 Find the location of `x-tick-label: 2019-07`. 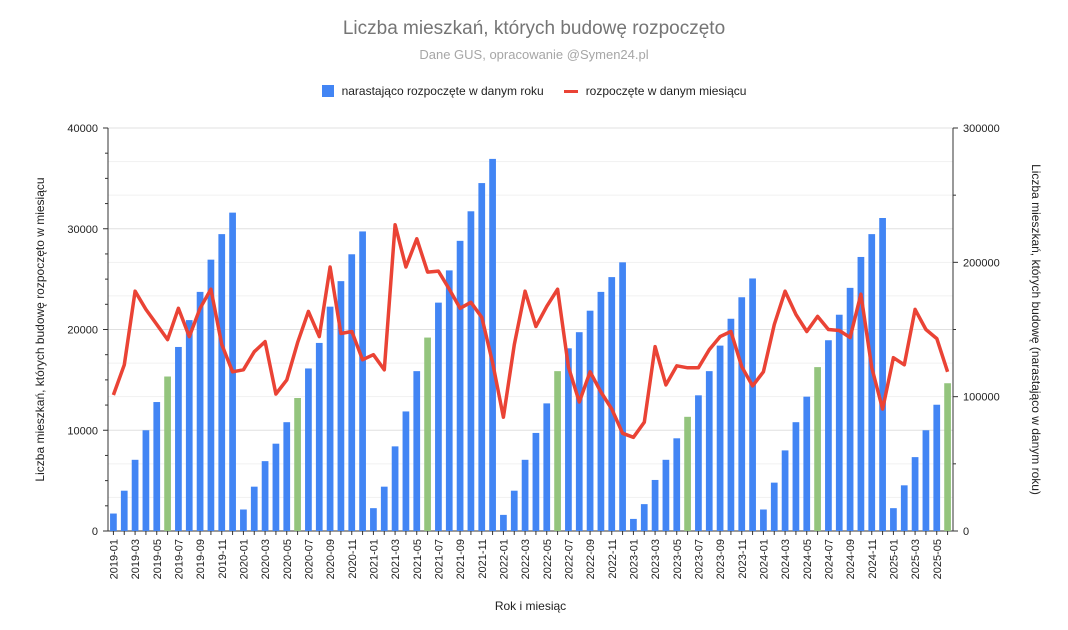

x-tick-label: 2019-07 is located at coordinates (179, 559).